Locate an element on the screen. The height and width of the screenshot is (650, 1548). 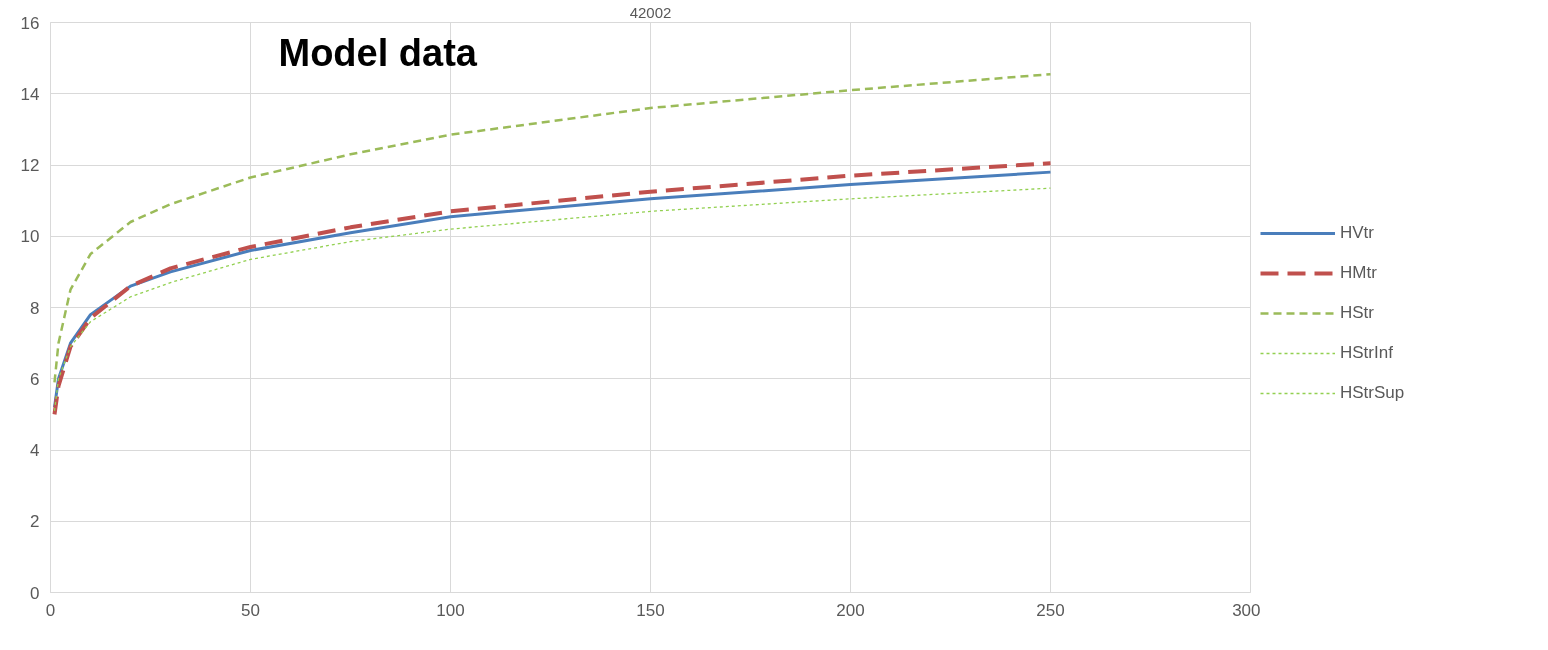
x-tick-label: 0 is located at coordinates (50, 610).